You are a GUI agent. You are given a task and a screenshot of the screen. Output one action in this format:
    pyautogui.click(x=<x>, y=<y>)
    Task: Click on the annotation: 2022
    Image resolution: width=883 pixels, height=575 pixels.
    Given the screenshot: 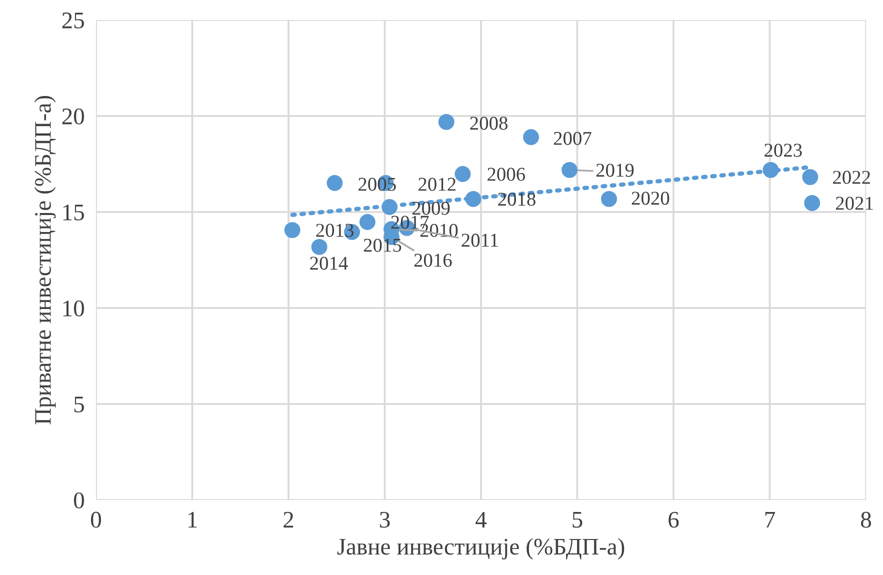 What is the action you would take?
    pyautogui.click(x=851, y=177)
    